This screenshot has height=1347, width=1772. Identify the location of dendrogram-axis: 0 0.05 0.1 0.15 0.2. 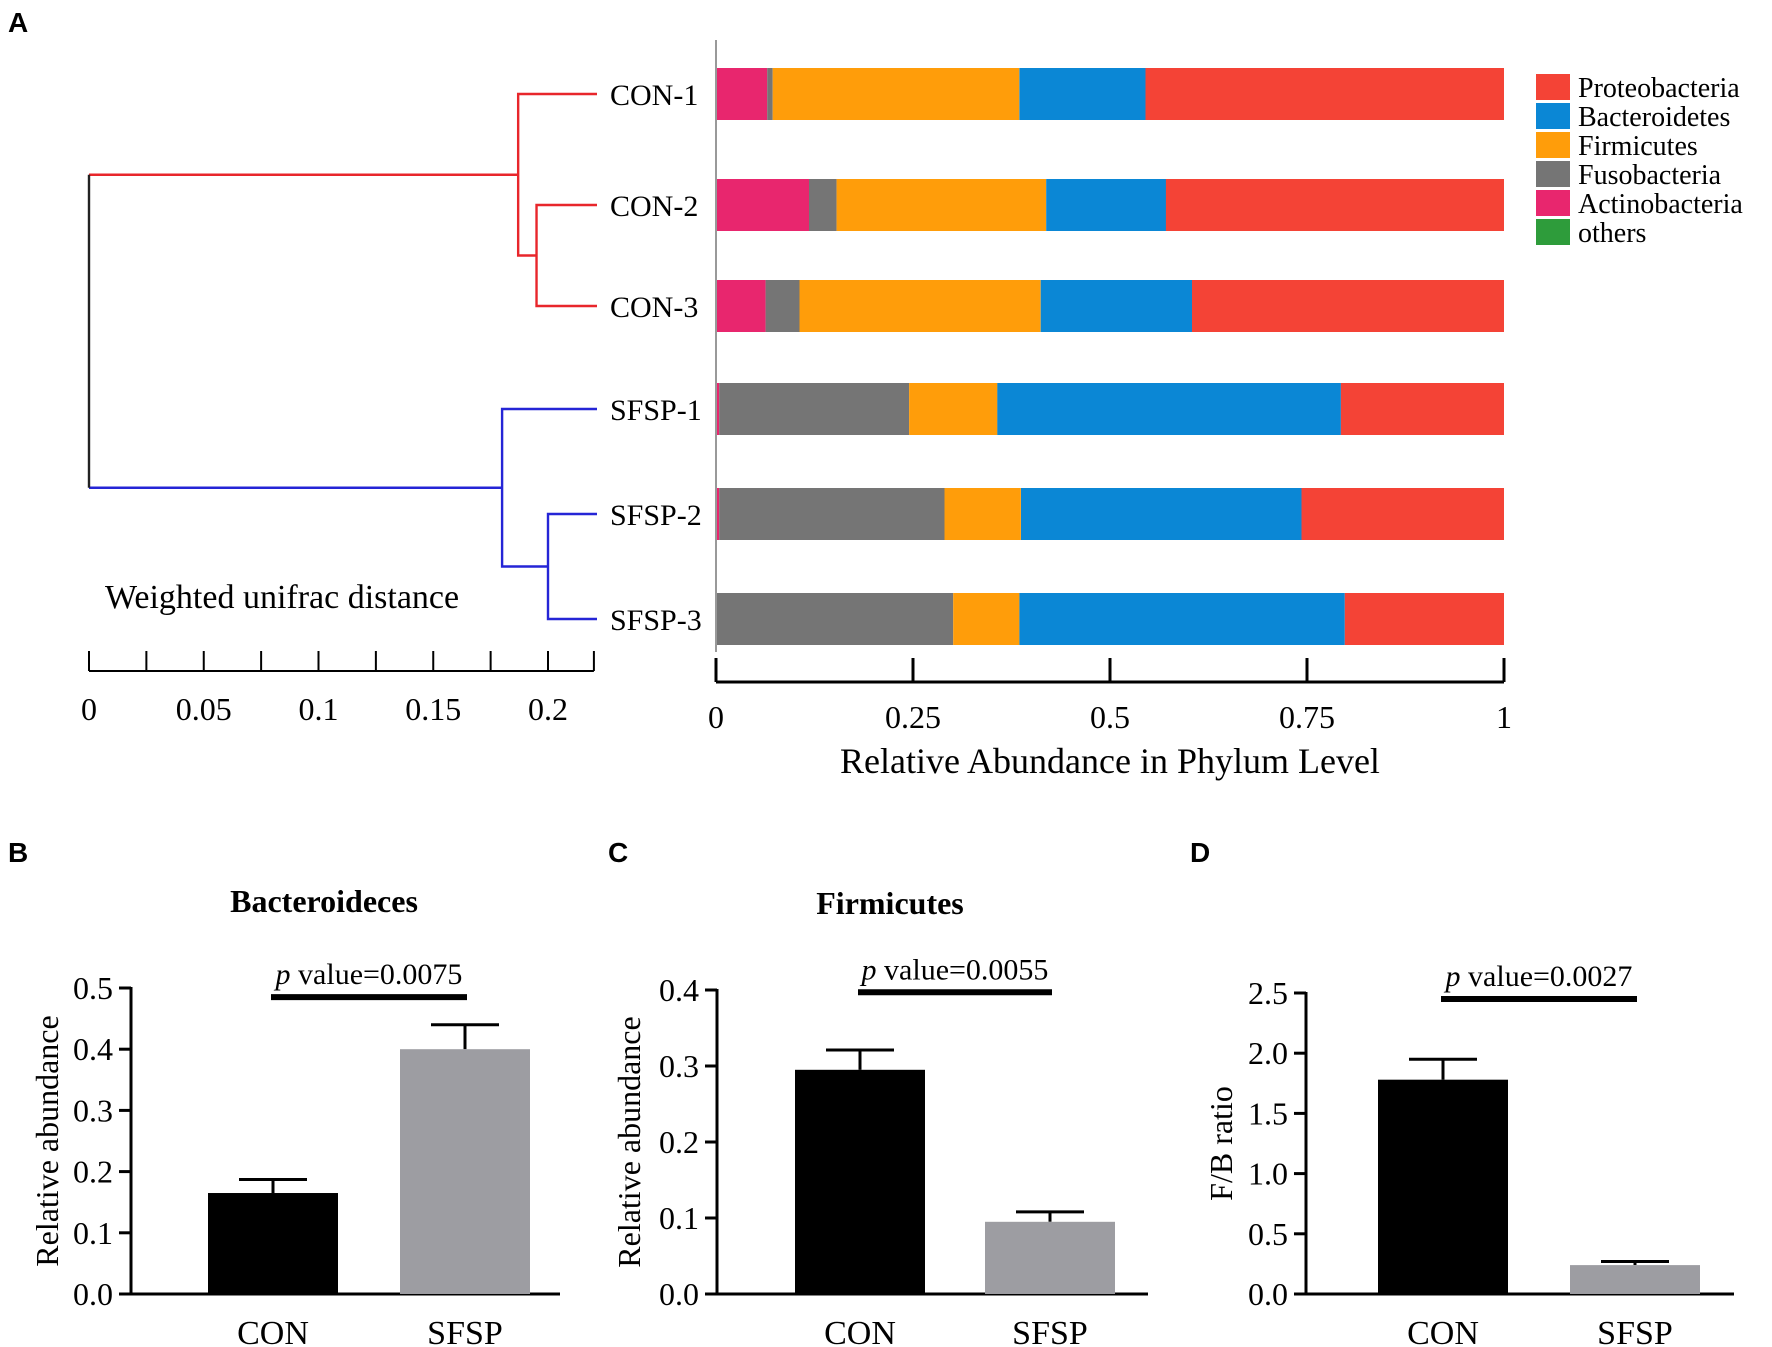
(338, 689).